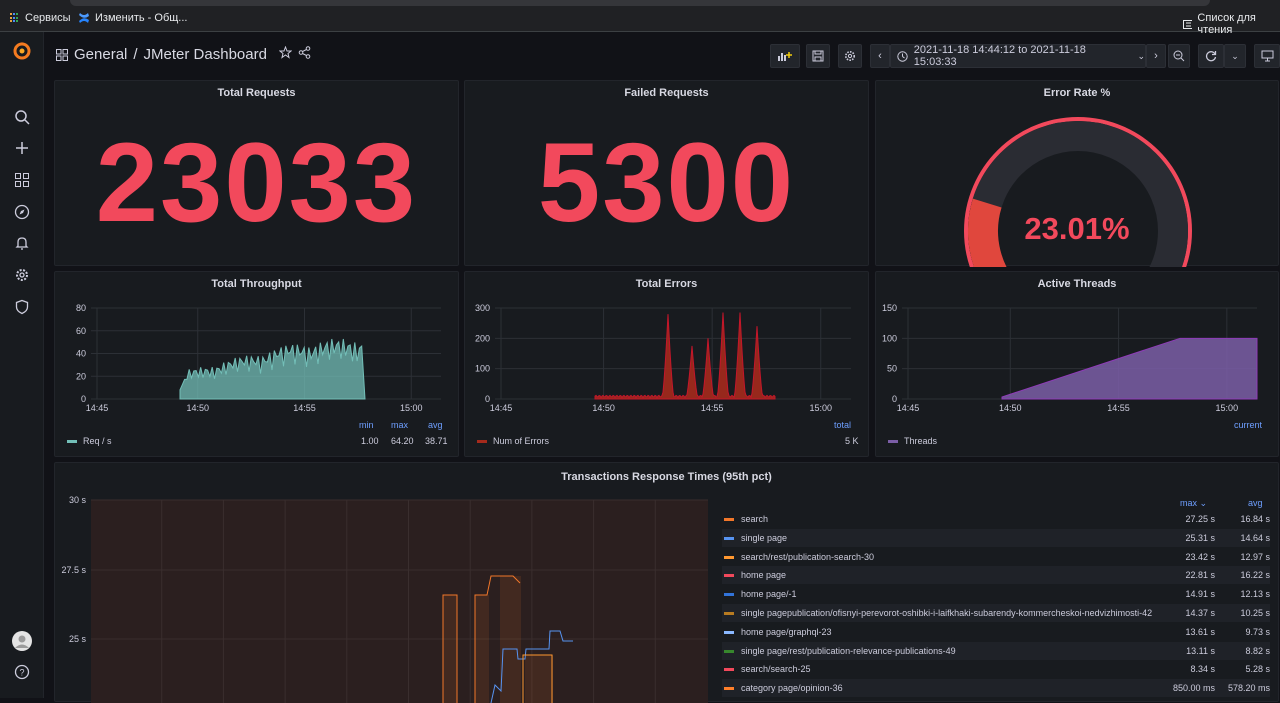 This screenshot has height=703, width=1280. What do you see at coordinates (852, 441) in the screenshot?
I see `legend-stat-total: 5 K` at bounding box center [852, 441].